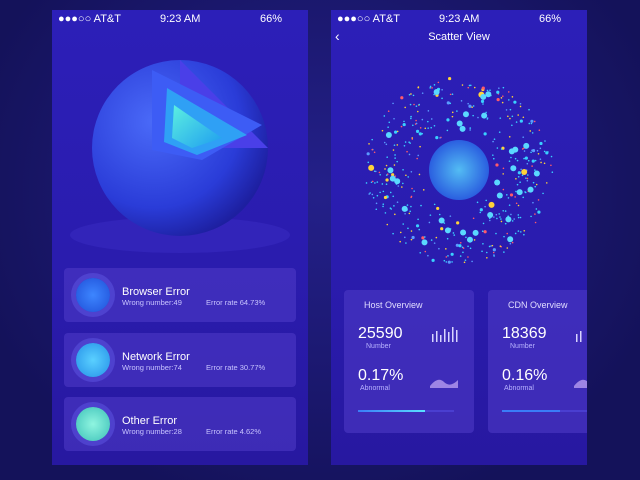 This screenshot has height=480, width=640. Describe the element at coordinates (524, 333) in the screenshot. I see `number: 18369` at that location.